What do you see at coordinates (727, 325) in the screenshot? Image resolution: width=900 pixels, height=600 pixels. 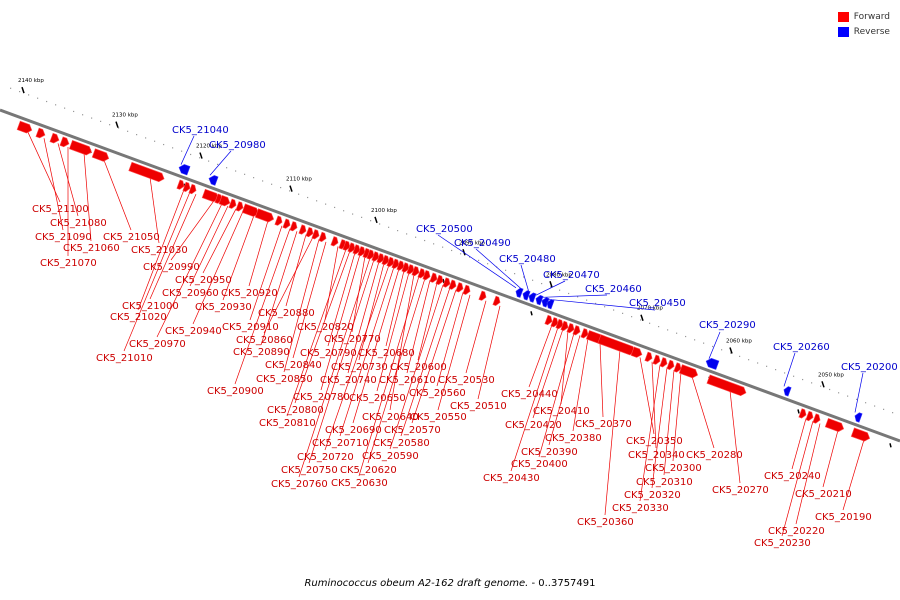 I see `gene-label-ck5-20290: CK5_20290` at bounding box center [727, 325].